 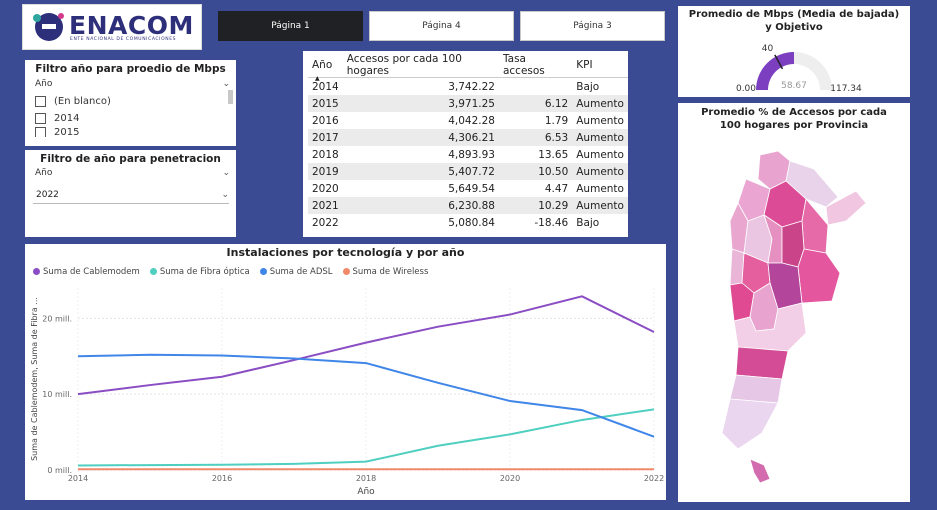 What do you see at coordinates (468, 137) in the screenshot?
I see `table-row: 2017 4,306.21 6.53 Aumento` at bounding box center [468, 137].